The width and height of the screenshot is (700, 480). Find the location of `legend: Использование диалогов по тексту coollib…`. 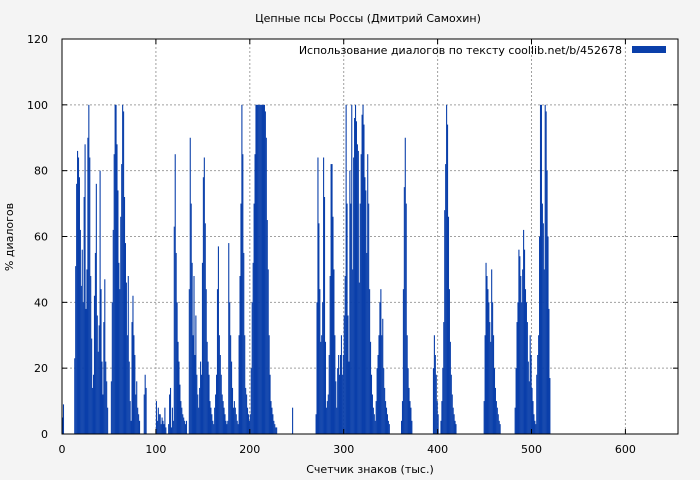

legend: Использование диалогов по тексту coollib… is located at coordinates (482, 50).